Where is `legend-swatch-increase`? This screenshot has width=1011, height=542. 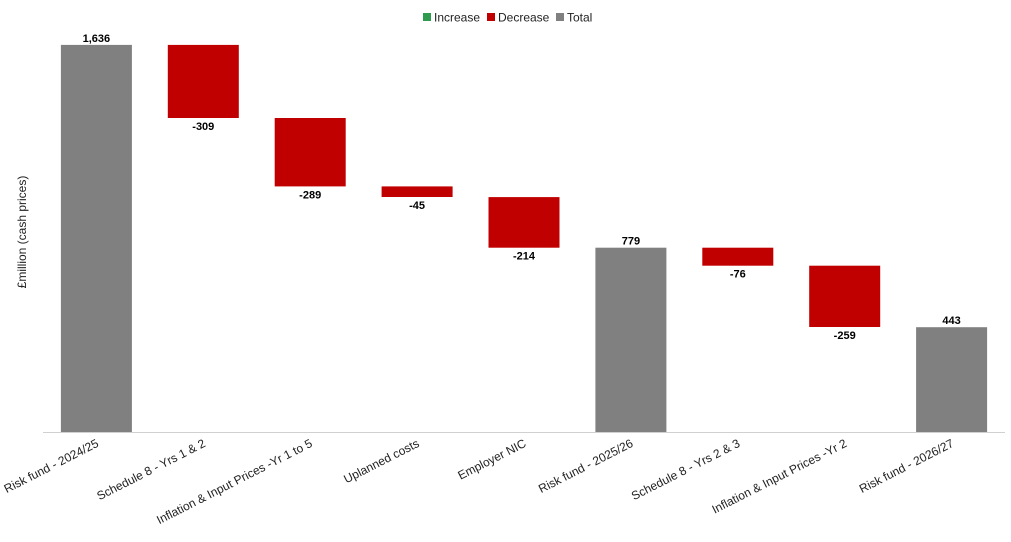
legend-swatch-increase is located at coordinates (427, 17).